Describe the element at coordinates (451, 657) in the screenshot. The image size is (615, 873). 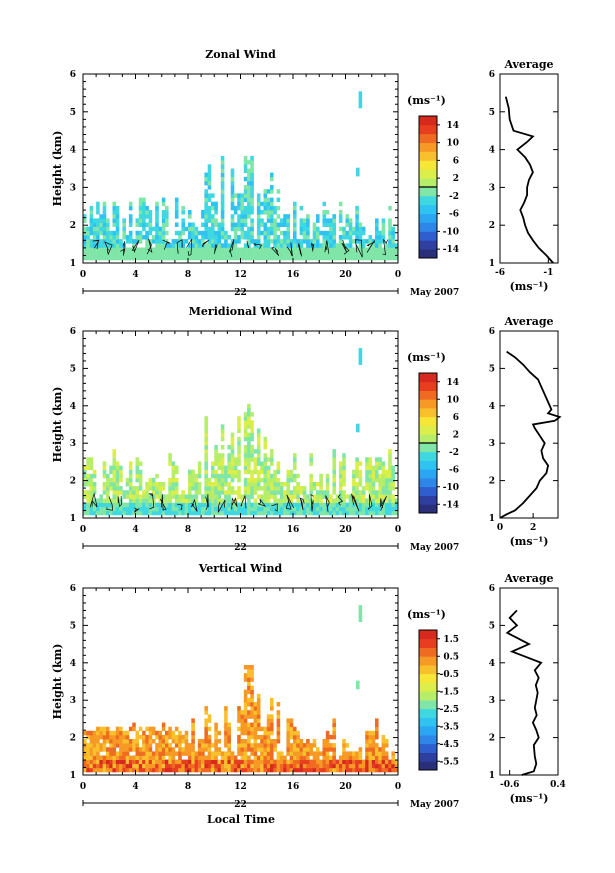
I see `colorbar-tick-label: 0.5` at that location.